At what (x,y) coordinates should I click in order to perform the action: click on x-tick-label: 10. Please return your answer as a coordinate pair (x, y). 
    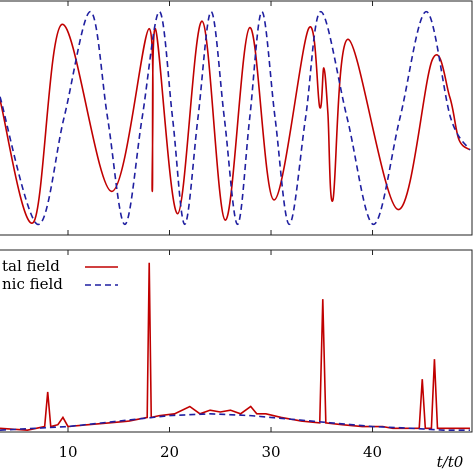
    Looking at the image, I should click on (67, 452).